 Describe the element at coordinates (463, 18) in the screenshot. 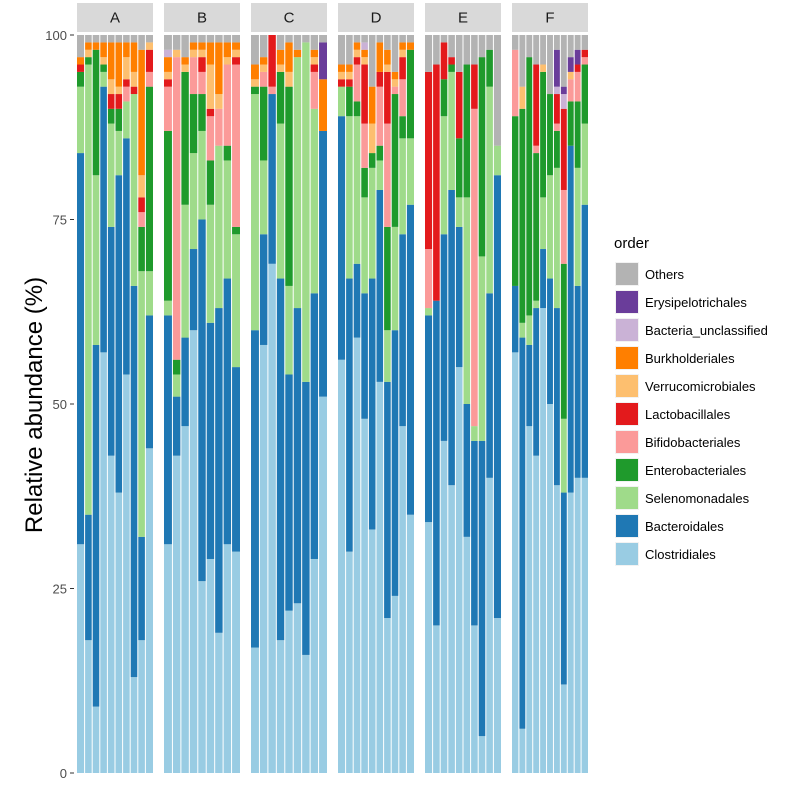

I see `facet-label: E` at that location.